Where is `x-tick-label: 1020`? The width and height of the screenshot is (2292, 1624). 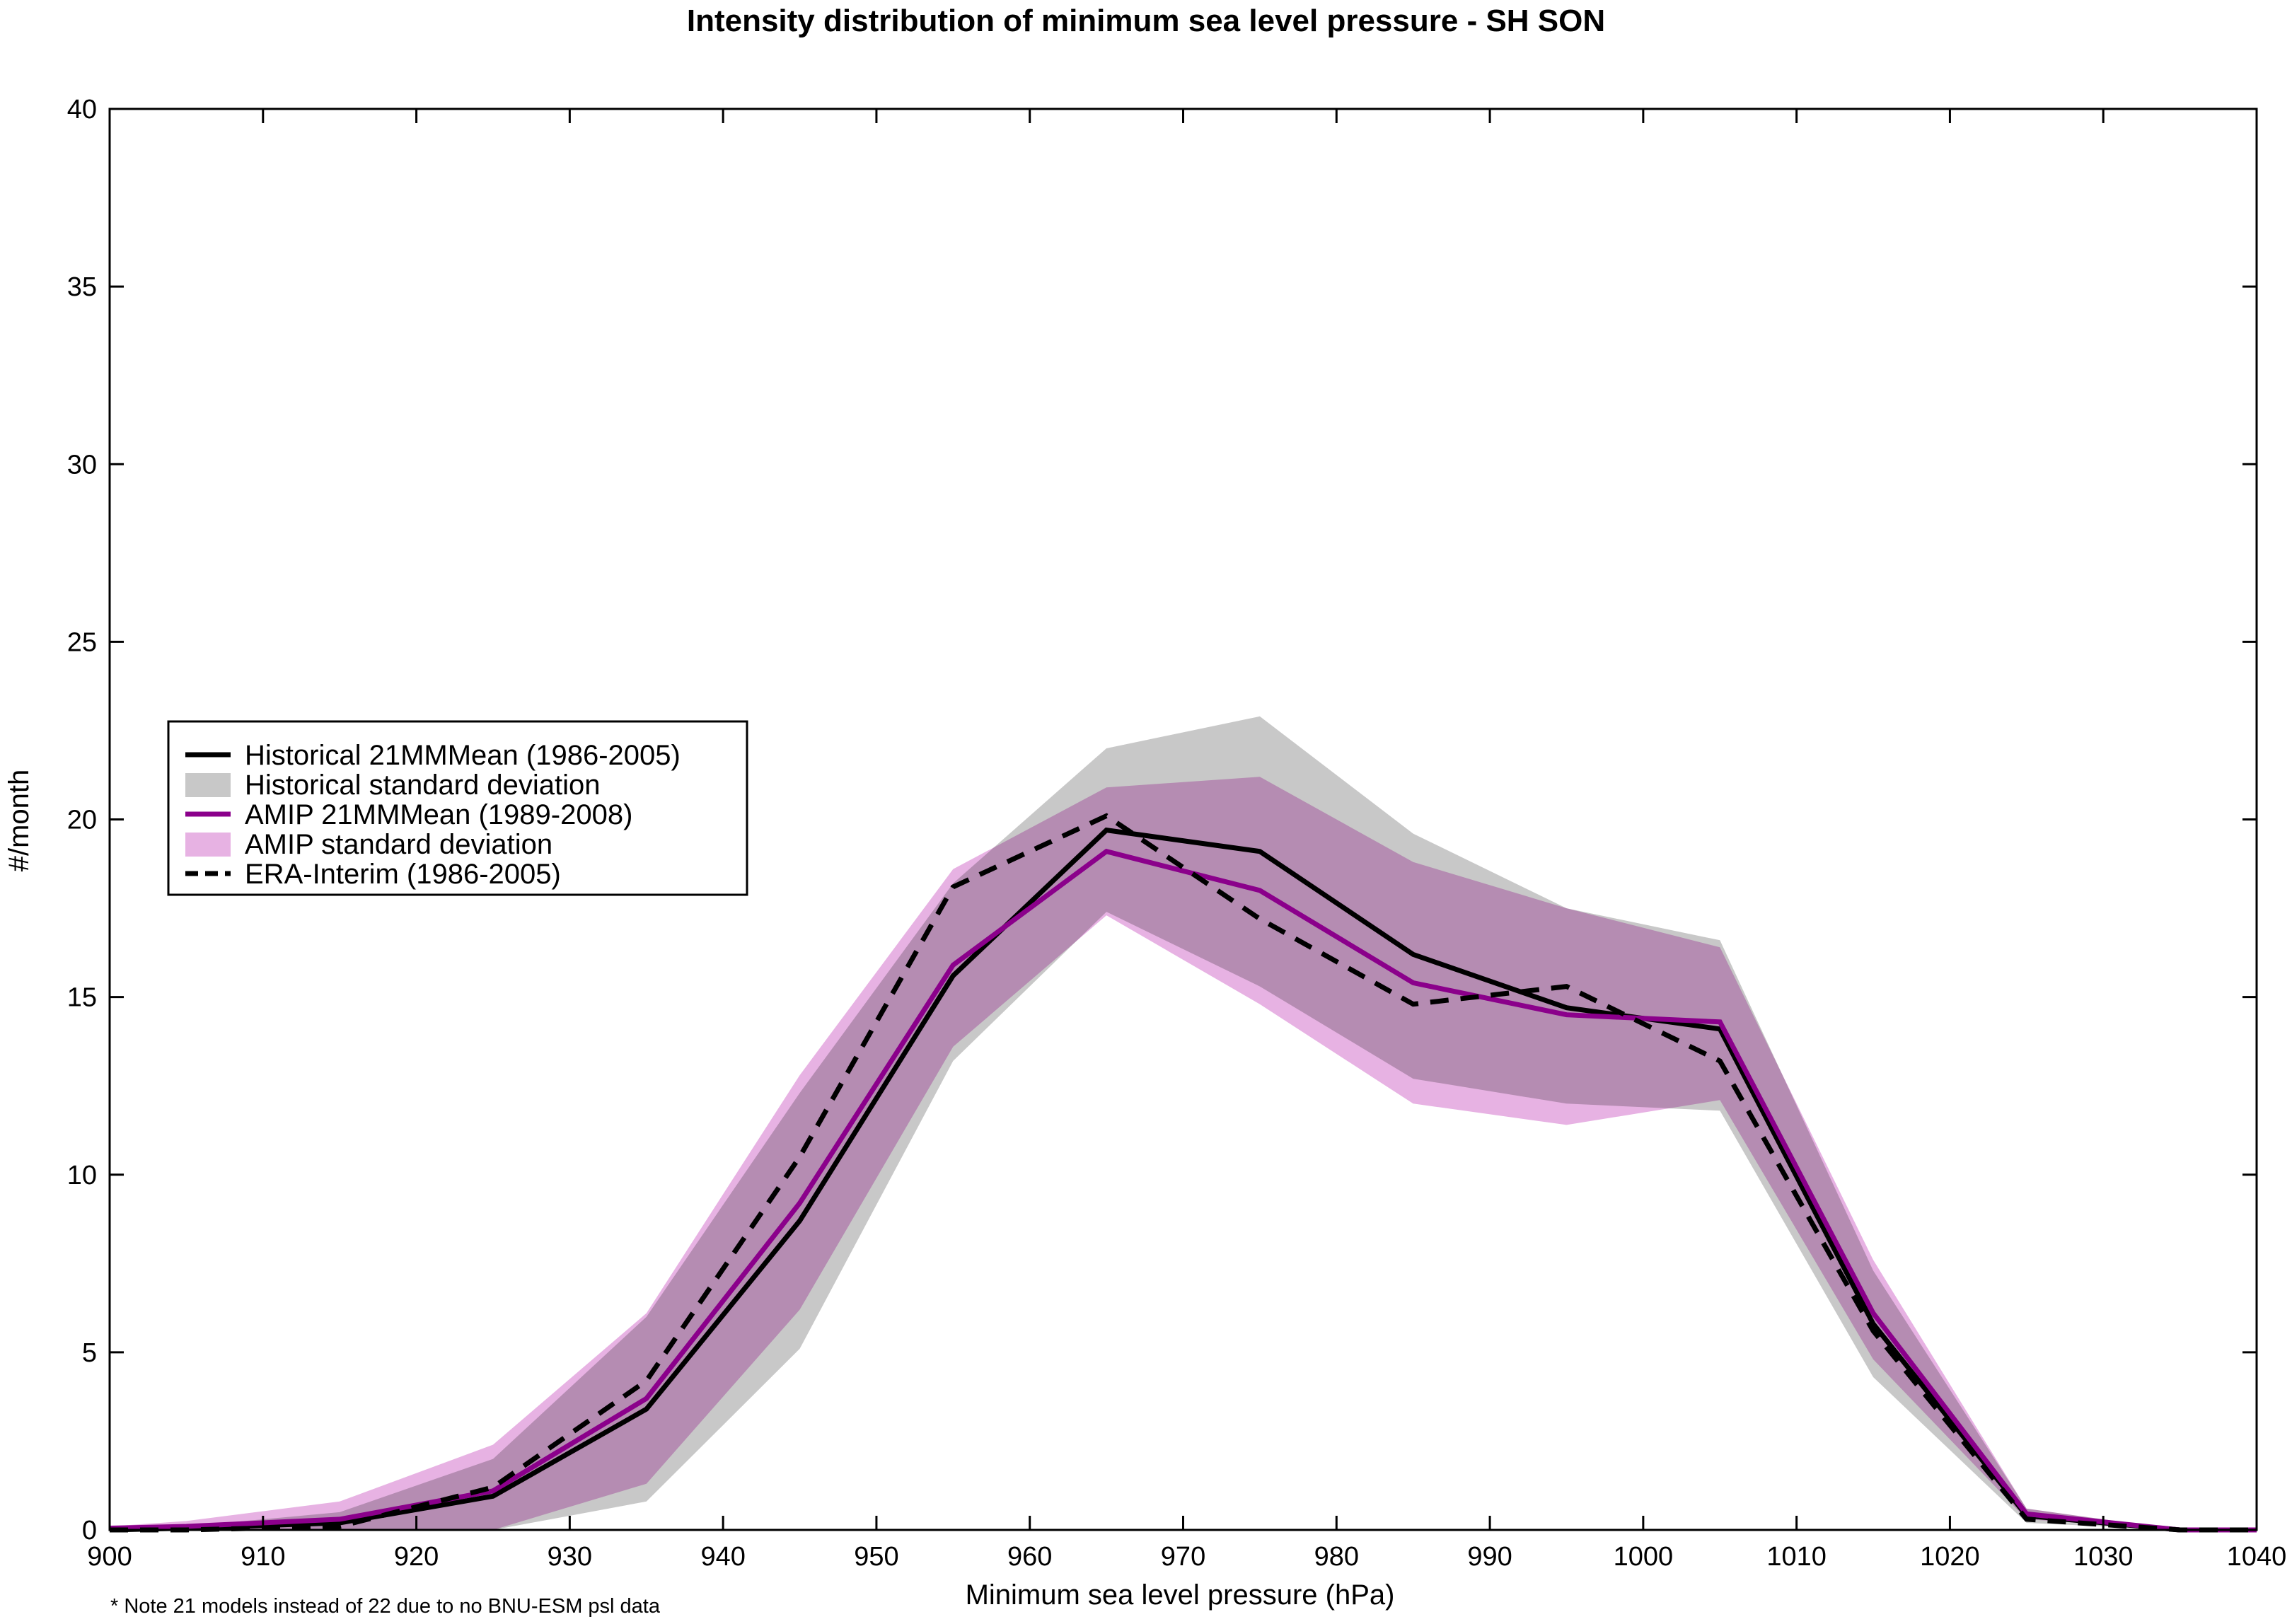 x-tick-label: 1020 is located at coordinates (1950, 1557).